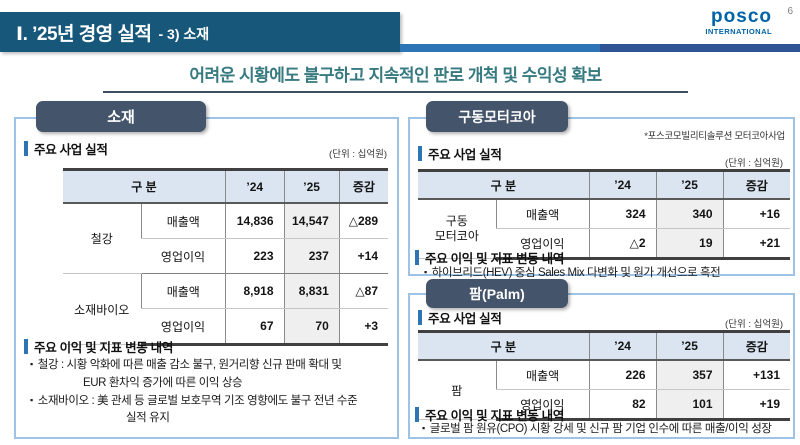 This screenshot has height=445, width=800. I want to click on cell-group: 소재바이오, so click(102, 309).